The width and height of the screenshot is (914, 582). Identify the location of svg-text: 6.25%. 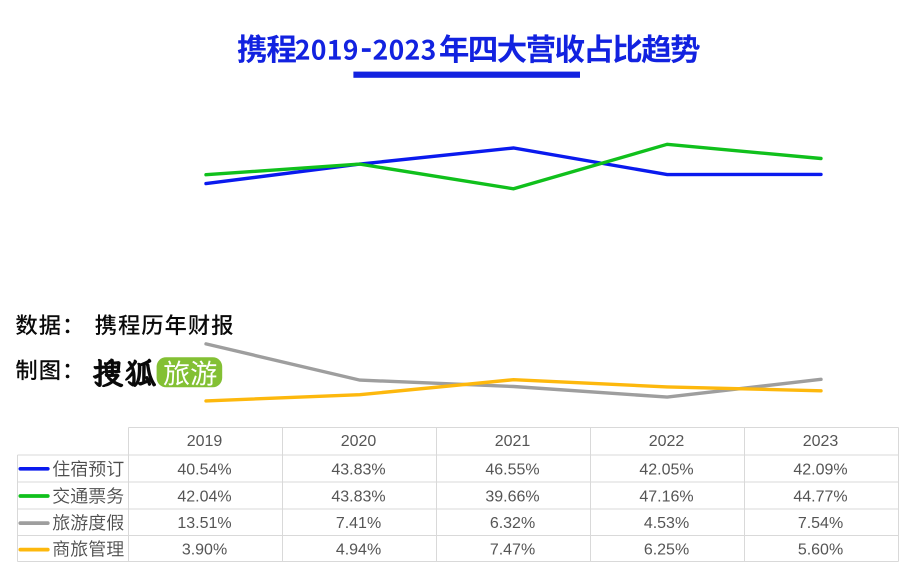
(666, 549).